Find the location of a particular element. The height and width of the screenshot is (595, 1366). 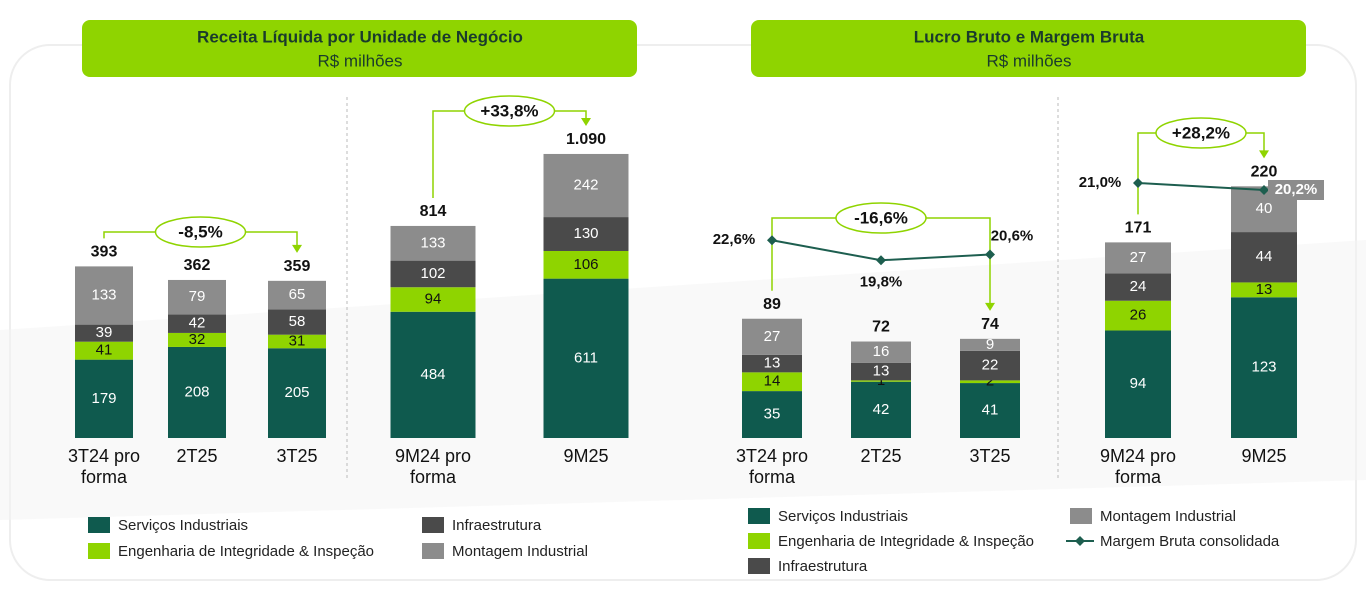

segment-label: 35 is located at coordinates (772, 414).